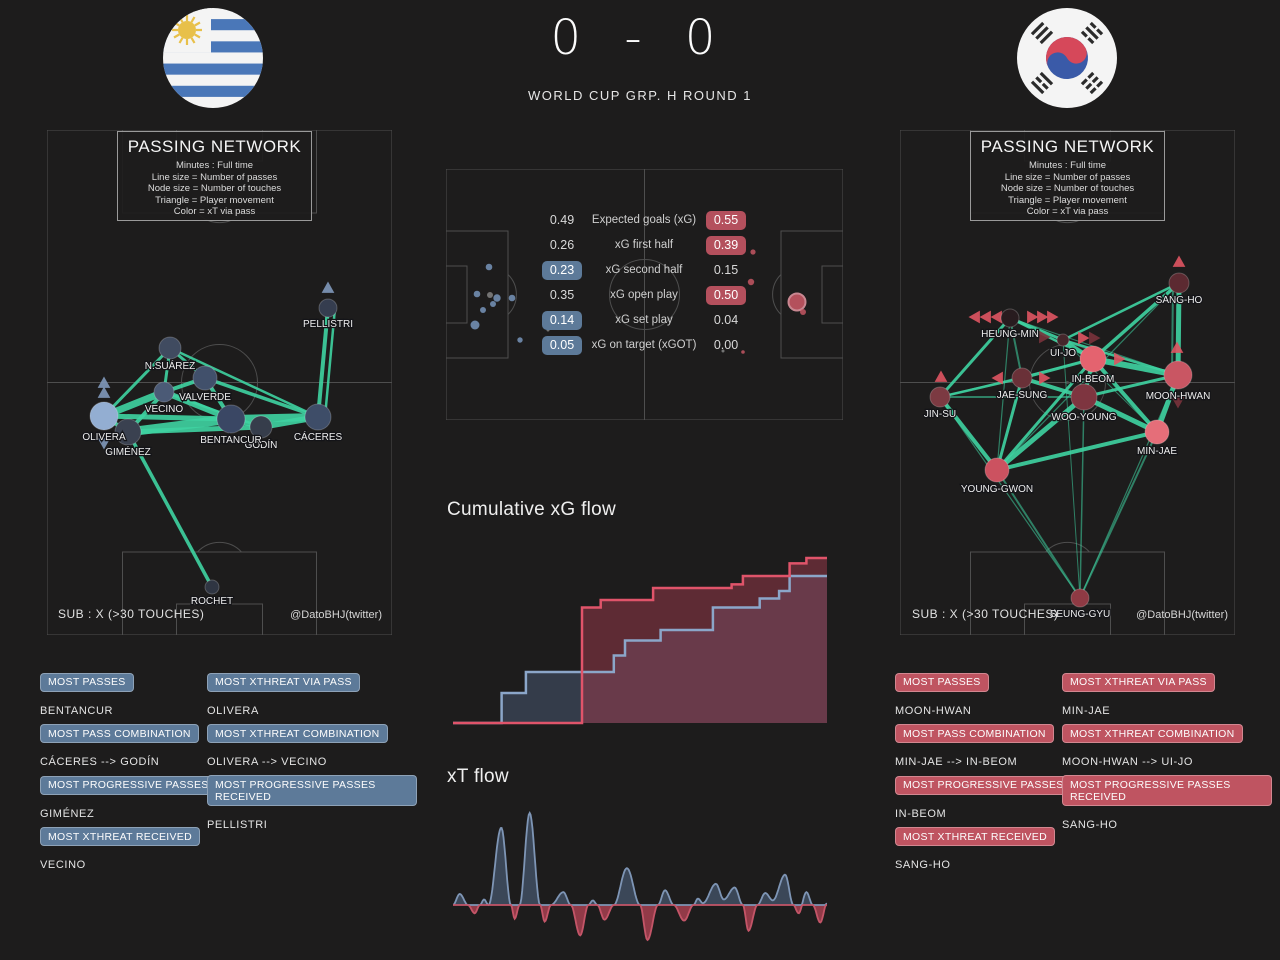 This screenshot has height=960, width=1280. I want to click on stat-badge: MOST XTHREAT COMBINATION, so click(1152, 733).